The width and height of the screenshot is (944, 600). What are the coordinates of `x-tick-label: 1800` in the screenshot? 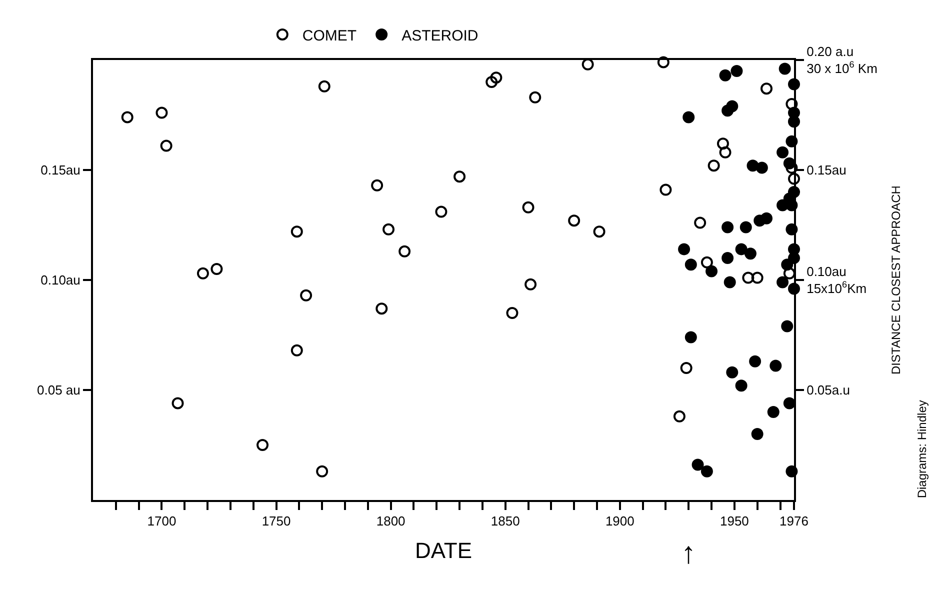 It's located at (391, 521).